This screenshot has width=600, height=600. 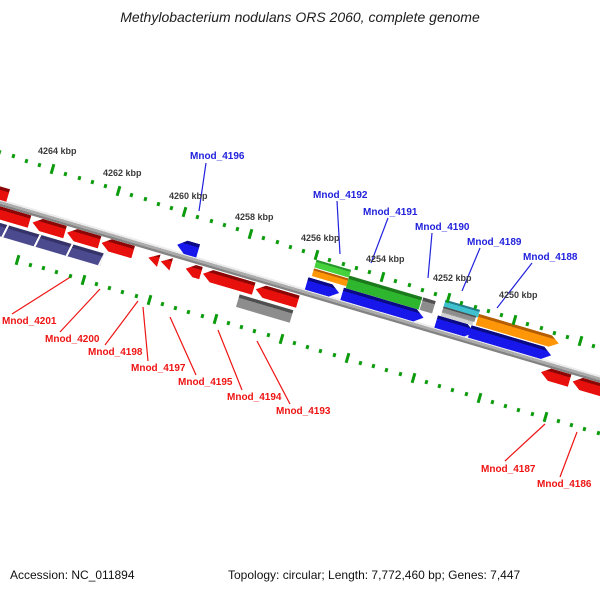 I want to click on gene-label-Mnod_4192: Mnod_4192, so click(x=340, y=195).